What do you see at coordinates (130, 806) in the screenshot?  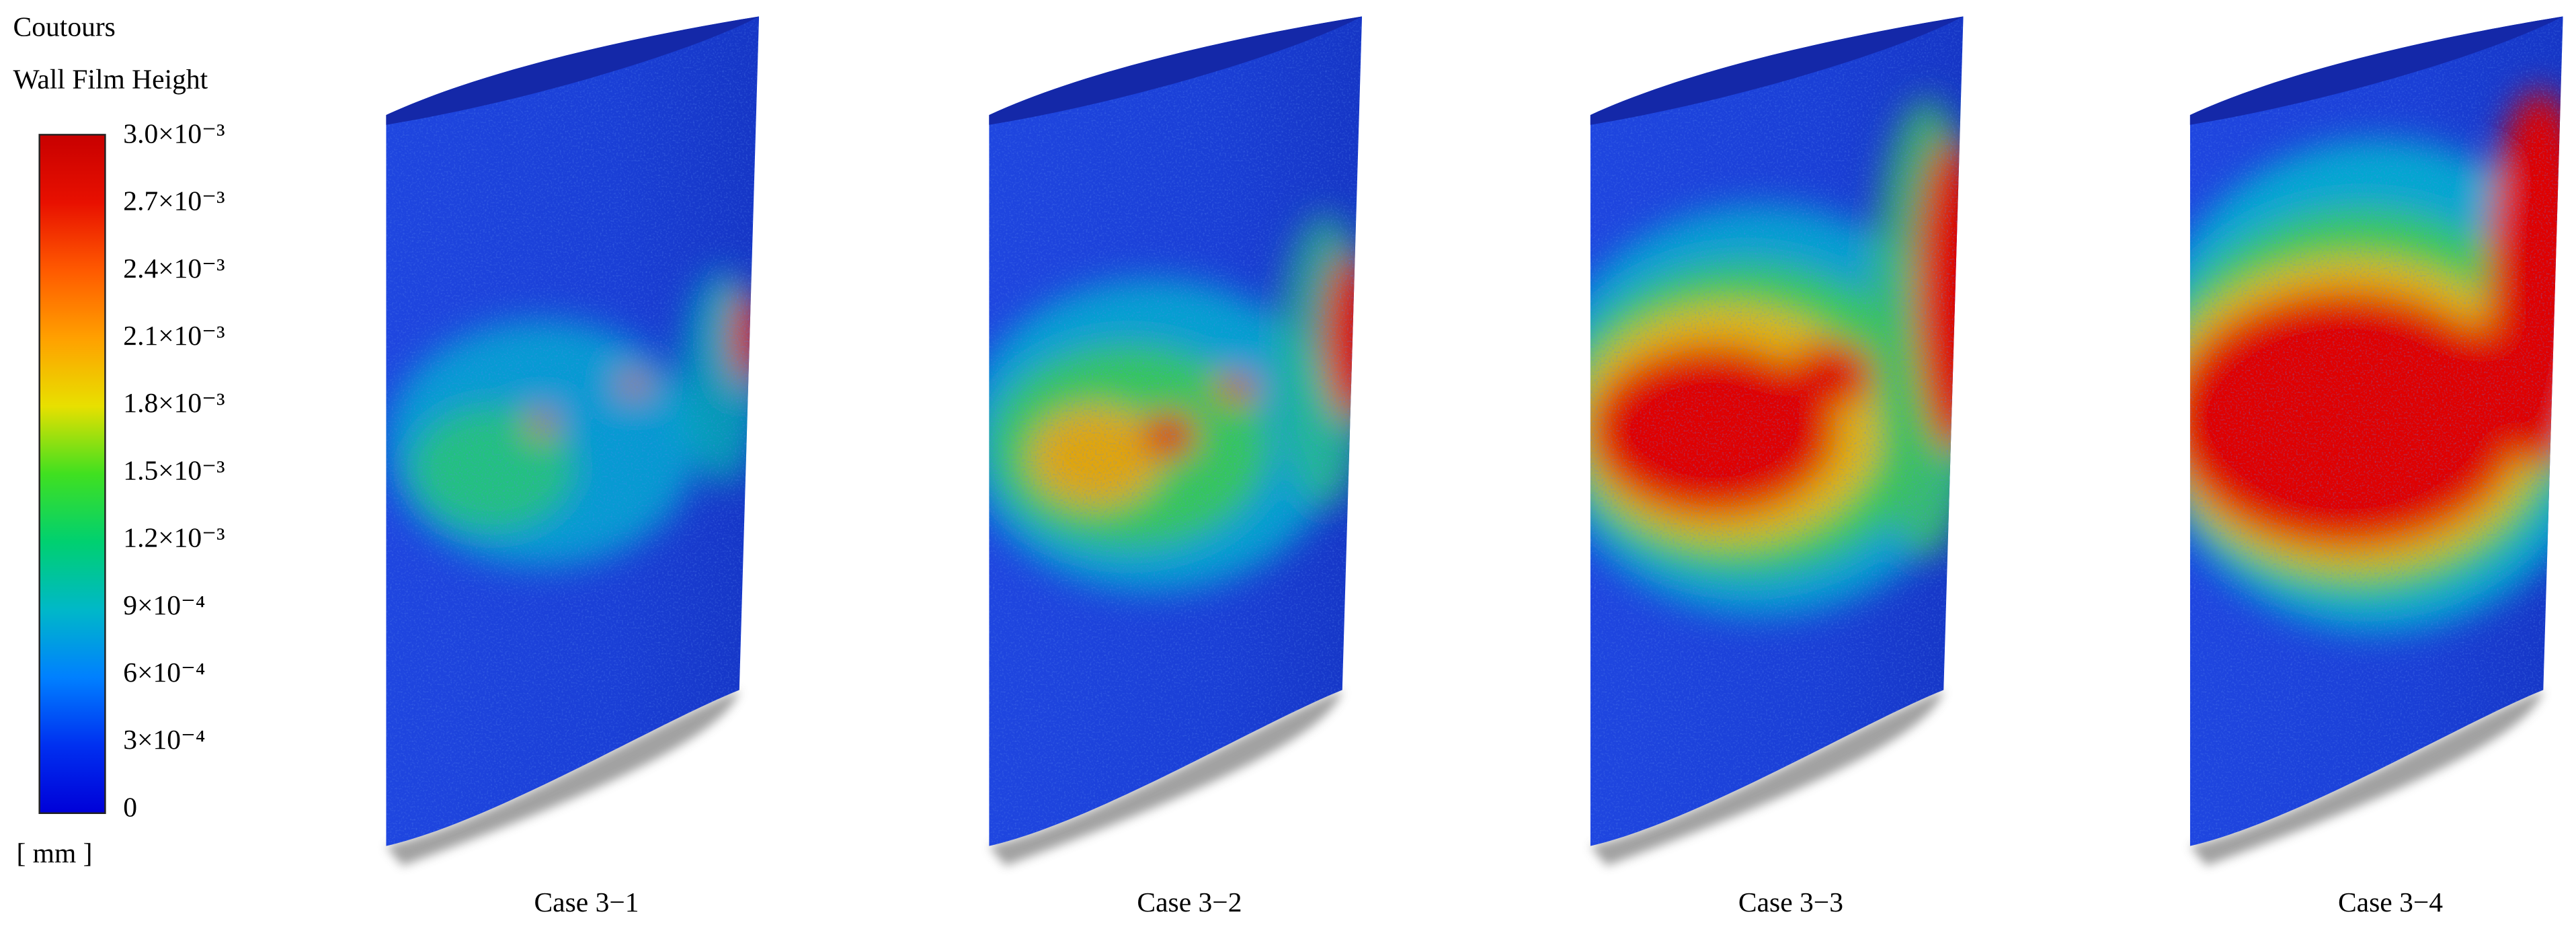 I see `colorbar-tick-label: 0` at bounding box center [130, 806].